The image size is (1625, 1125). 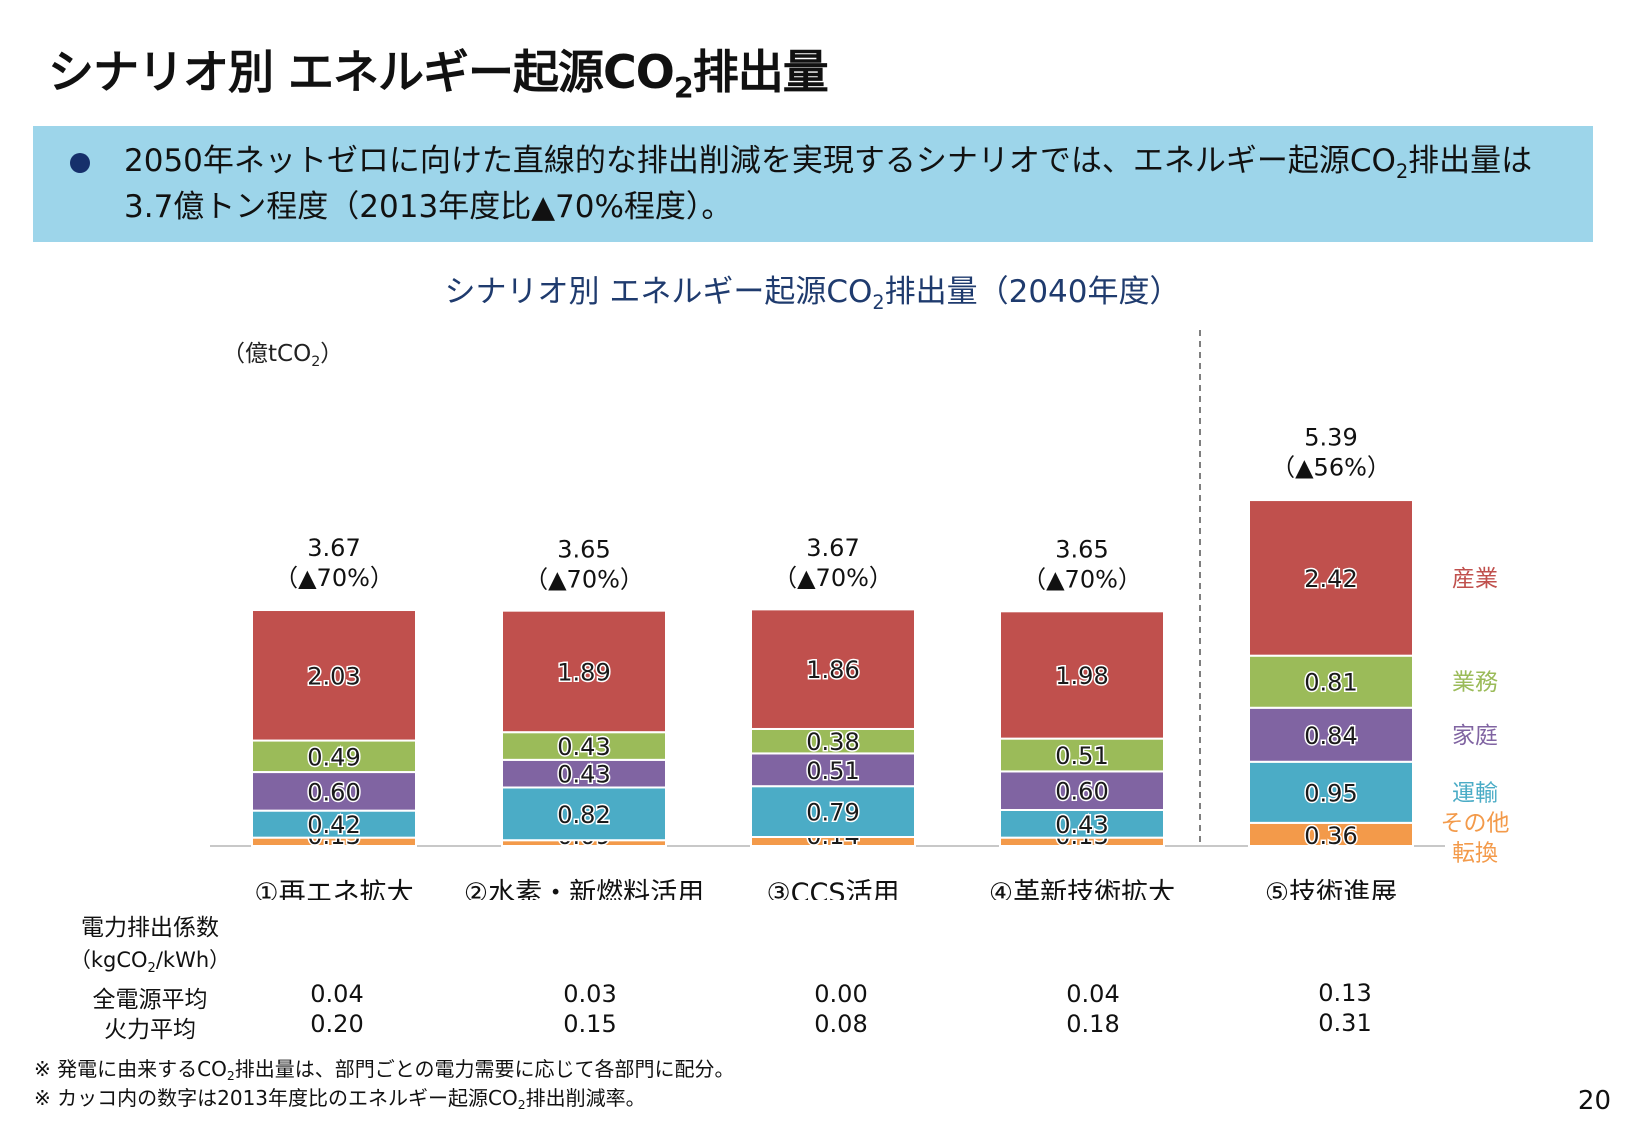 What do you see at coordinates (337, 1024) in the screenshot?
I see `coef-value: 0.20` at bounding box center [337, 1024].